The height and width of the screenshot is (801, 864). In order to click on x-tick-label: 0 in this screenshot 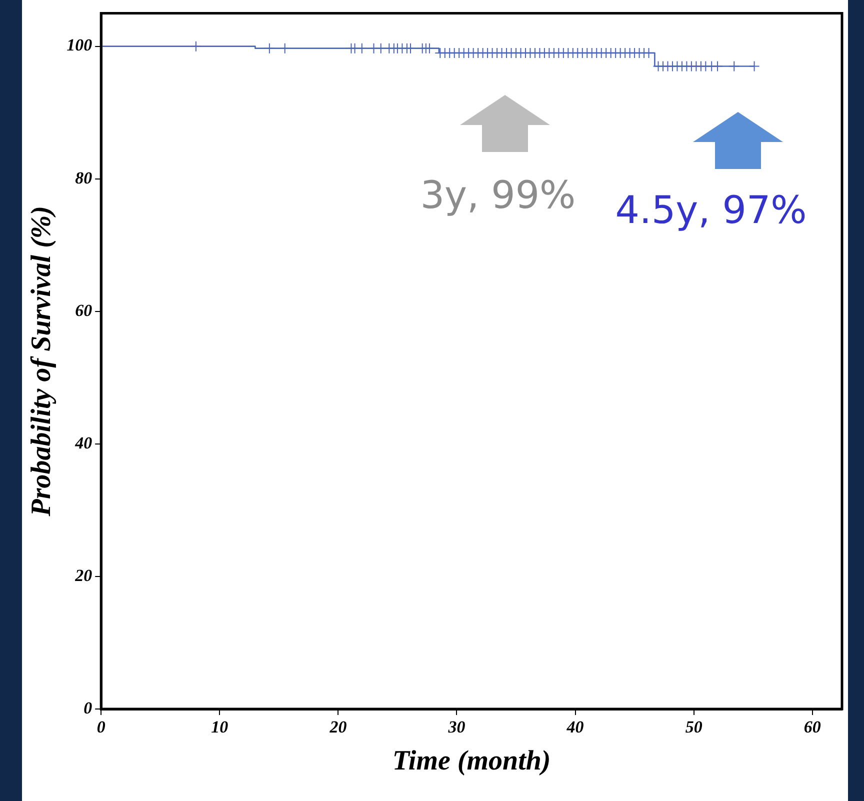, I will do `click(101, 727)`.